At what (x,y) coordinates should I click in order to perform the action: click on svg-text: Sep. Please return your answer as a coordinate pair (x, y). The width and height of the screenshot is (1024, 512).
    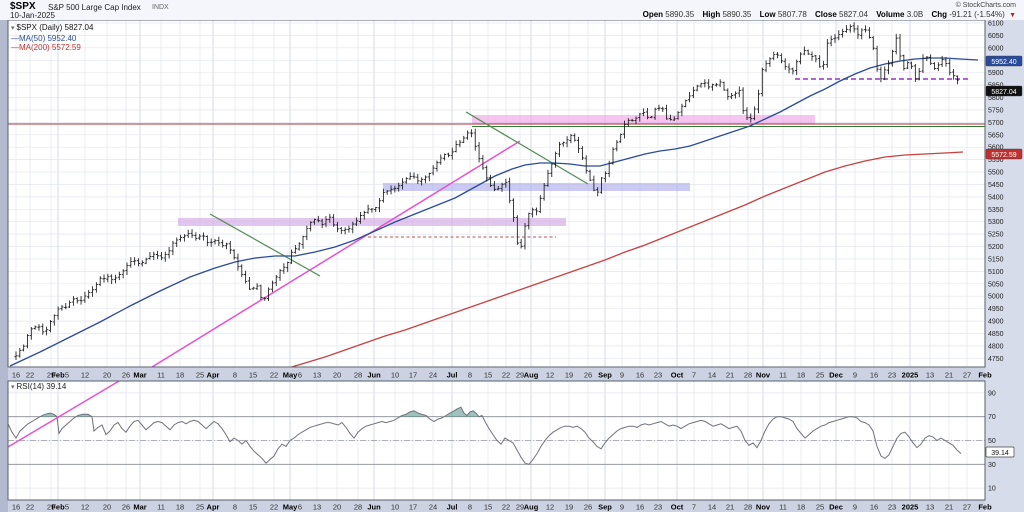
    Looking at the image, I should click on (605, 375).